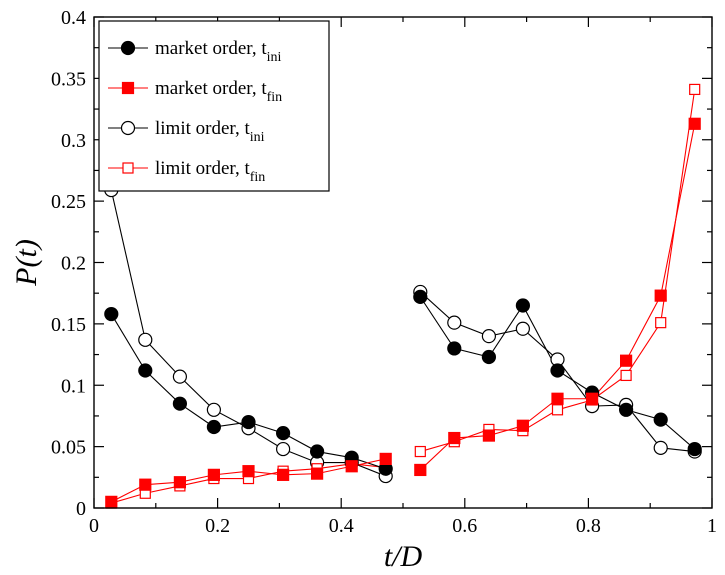 This screenshot has height=575, width=725. I want to click on x-tick-label: 0.6, so click(464, 526).